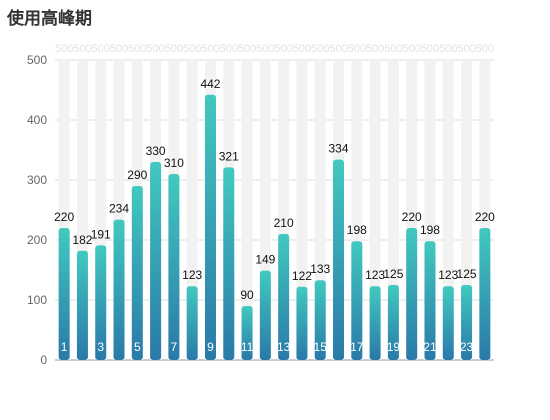  I want to click on x-tick-label: 21, so click(430, 347).